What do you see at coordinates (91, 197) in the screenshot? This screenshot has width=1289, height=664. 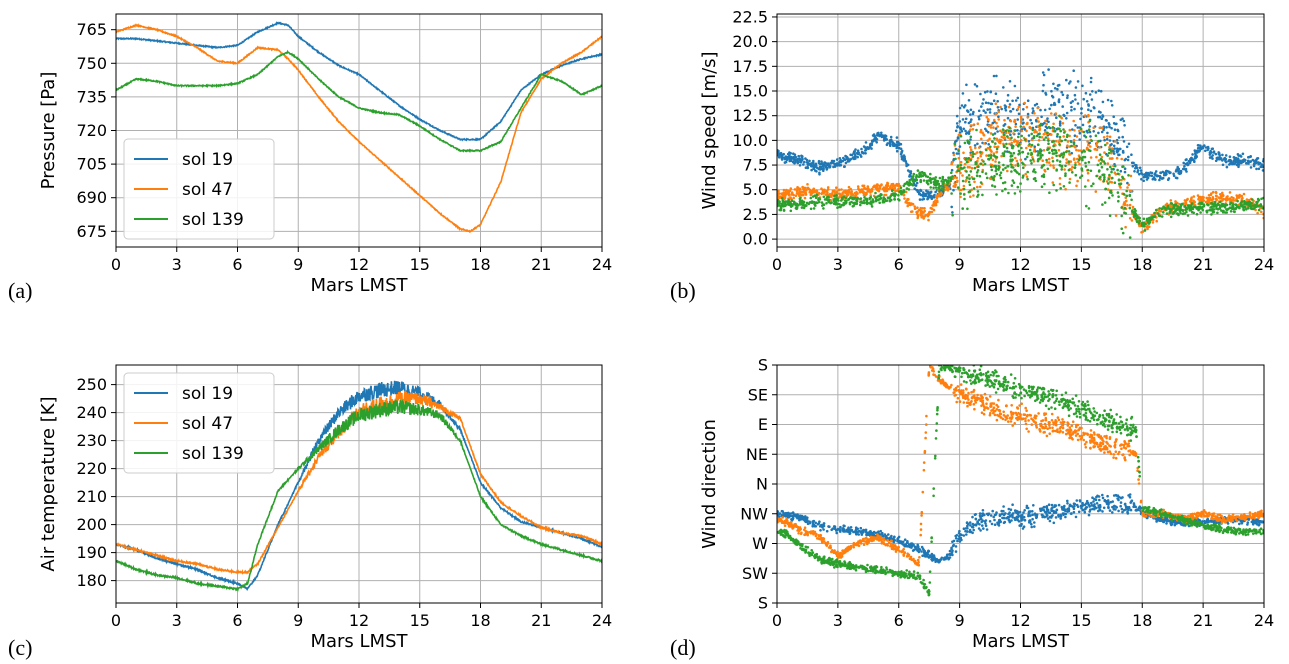 I see `y-tick-label: 690` at bounding box center [91, 197].